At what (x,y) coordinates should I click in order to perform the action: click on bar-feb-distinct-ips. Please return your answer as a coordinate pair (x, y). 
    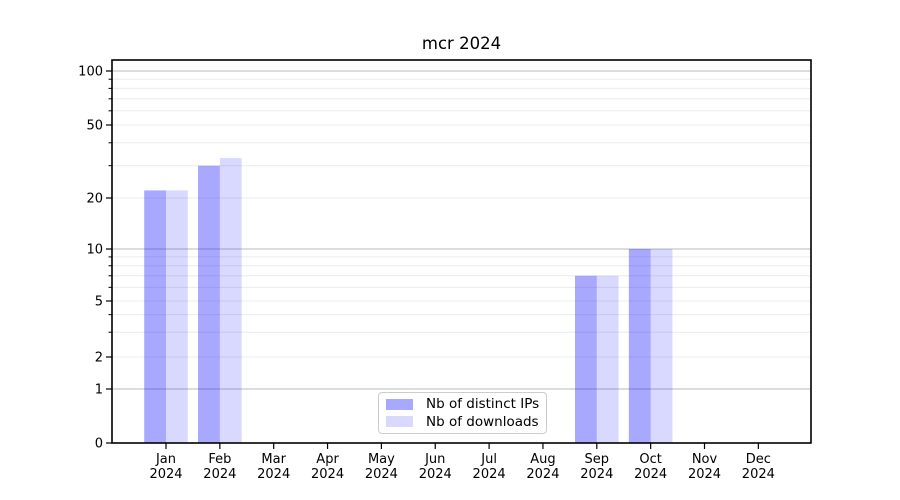
    Looking at the image, I should click on (209, 304).